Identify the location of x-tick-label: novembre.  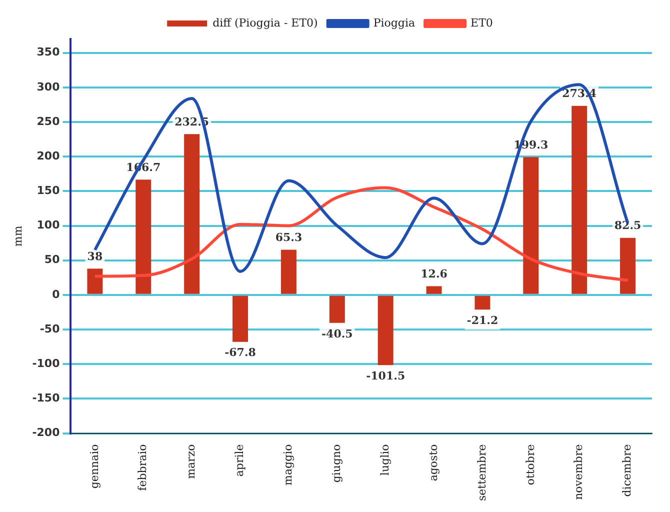
(579, 472).